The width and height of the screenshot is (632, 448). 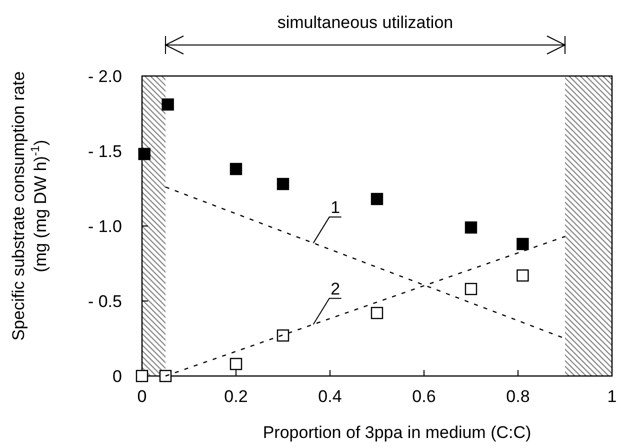 I want to click on y-tick-label: - 1.0, so click(x=105, y=226).